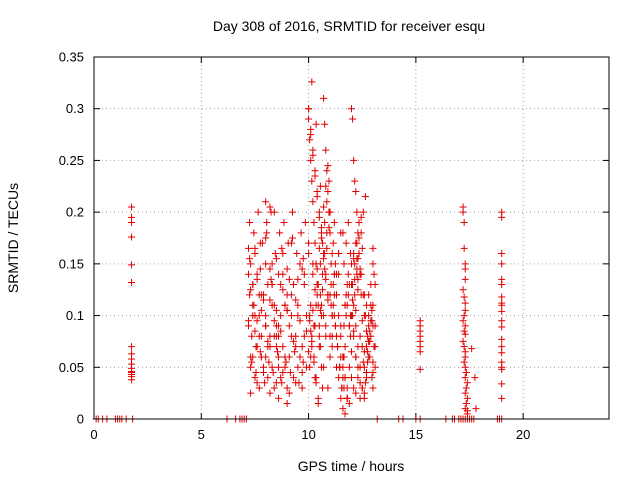 This screenshot has width=640, height=480. I want to click on x-tick-label: 10, so click(308, 434).